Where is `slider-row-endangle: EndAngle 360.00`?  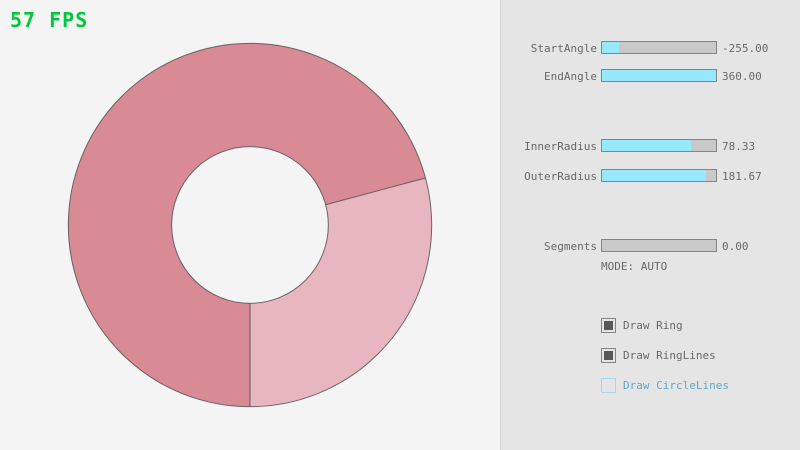 slider-row-endangle: EndAngle 360.00 is located at coordinates (650, 76).